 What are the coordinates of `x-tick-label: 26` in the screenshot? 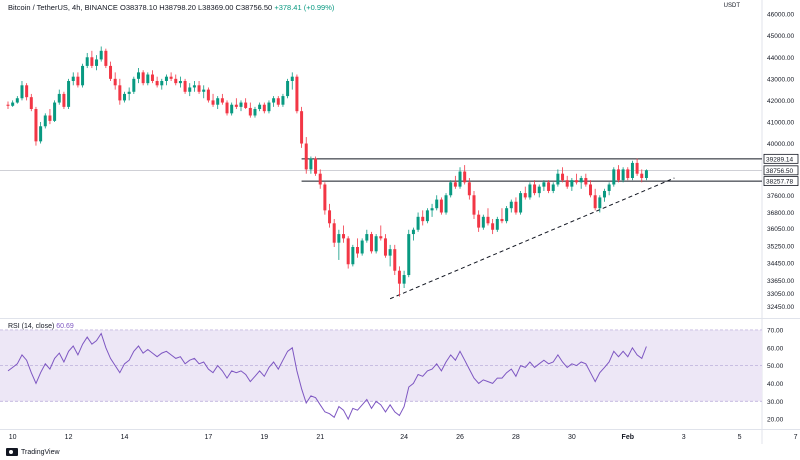 It's located at (460, 437).